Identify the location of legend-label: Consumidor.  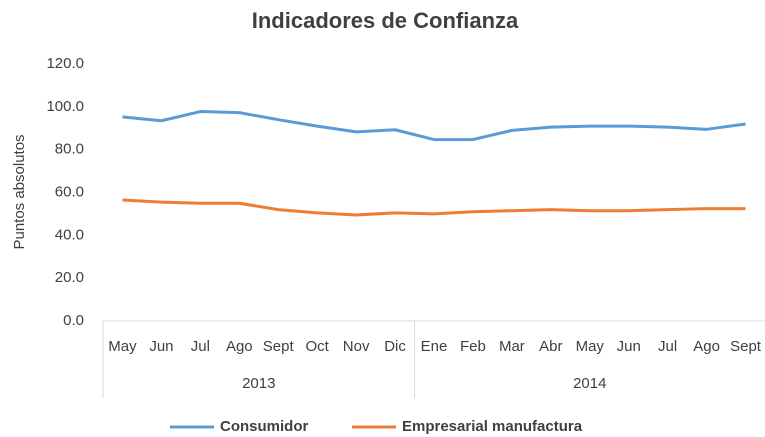
(264, 426).